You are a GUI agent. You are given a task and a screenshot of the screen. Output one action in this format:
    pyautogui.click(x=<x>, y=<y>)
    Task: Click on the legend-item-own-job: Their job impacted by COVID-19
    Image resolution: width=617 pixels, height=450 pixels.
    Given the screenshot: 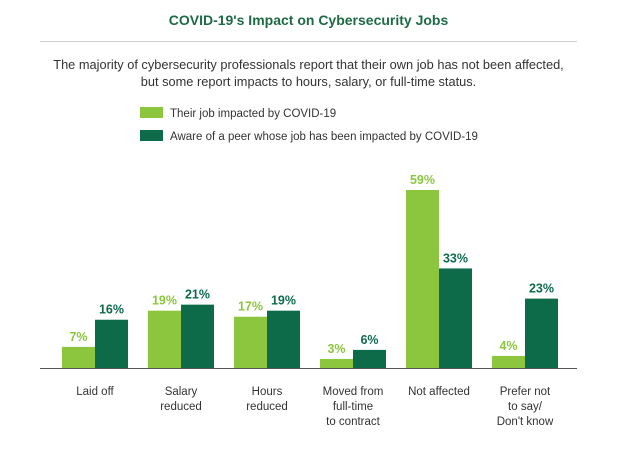 What is the action you would take?
    pyautogui.click(x=238, y=114)
    